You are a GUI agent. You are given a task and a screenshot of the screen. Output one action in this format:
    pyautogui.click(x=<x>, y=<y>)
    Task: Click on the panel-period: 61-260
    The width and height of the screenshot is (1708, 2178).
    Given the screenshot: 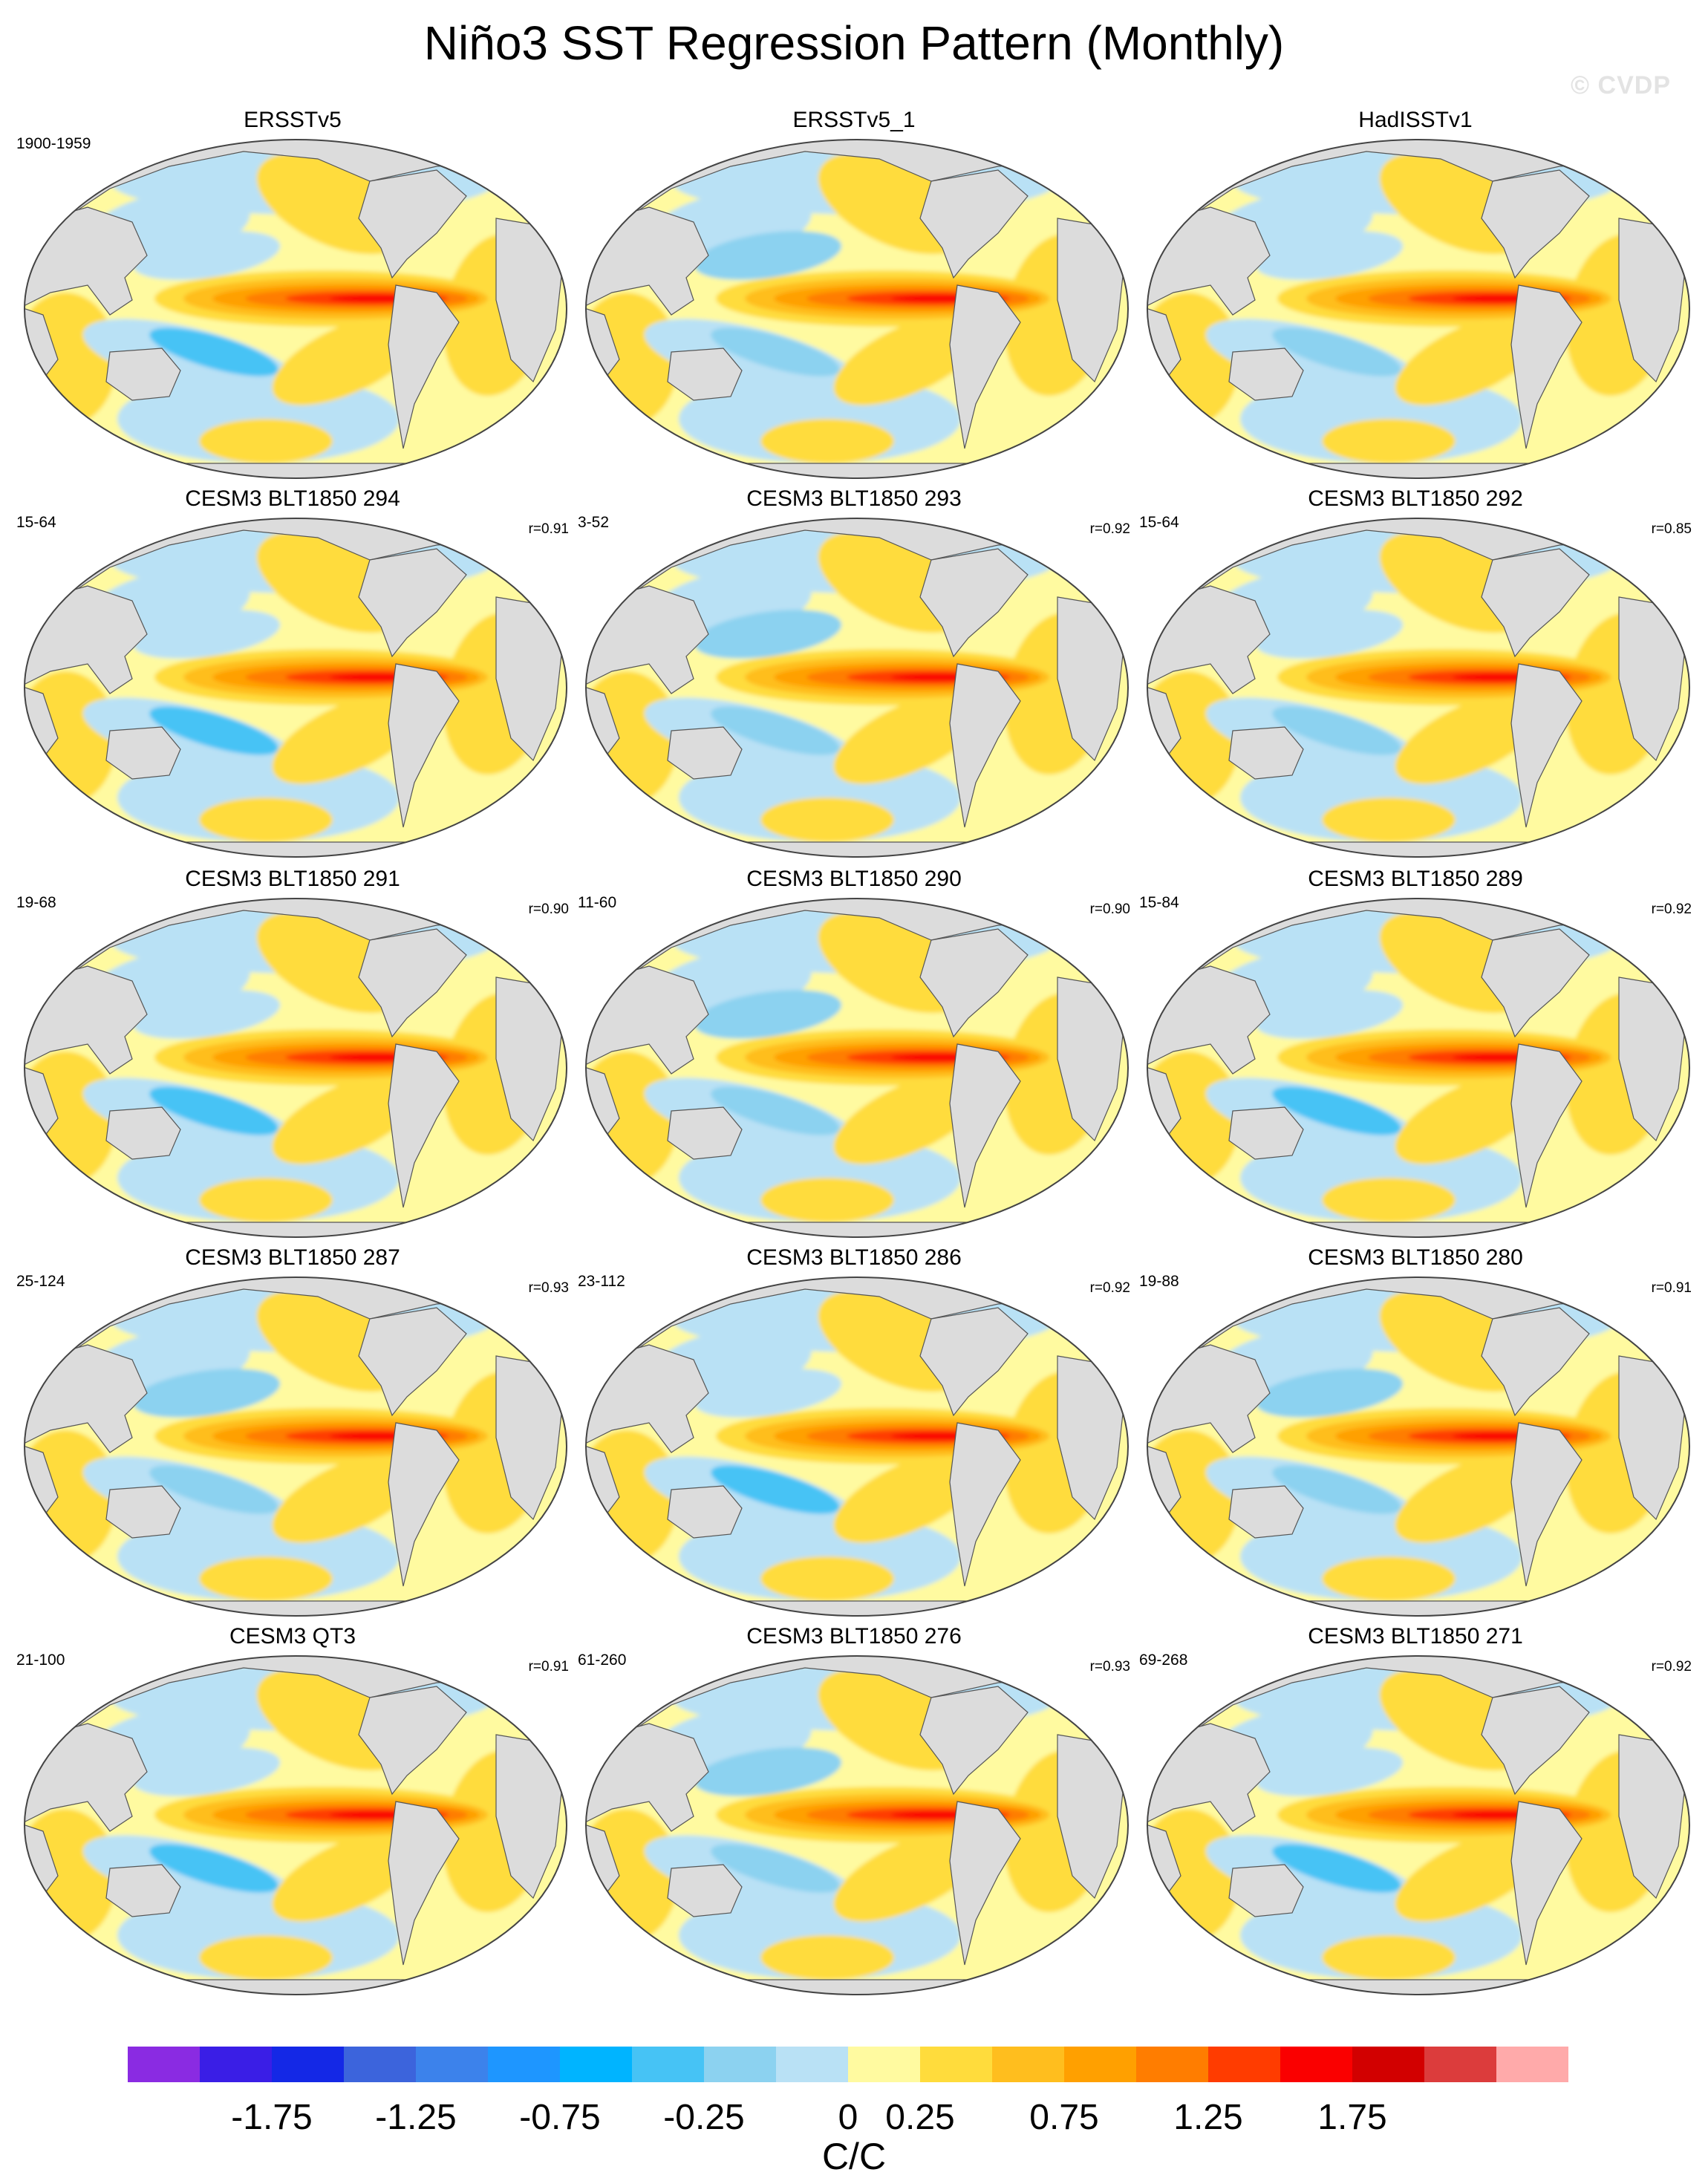 What is the action you would take?
    pyautogui.click(x=602, y=1660)
    